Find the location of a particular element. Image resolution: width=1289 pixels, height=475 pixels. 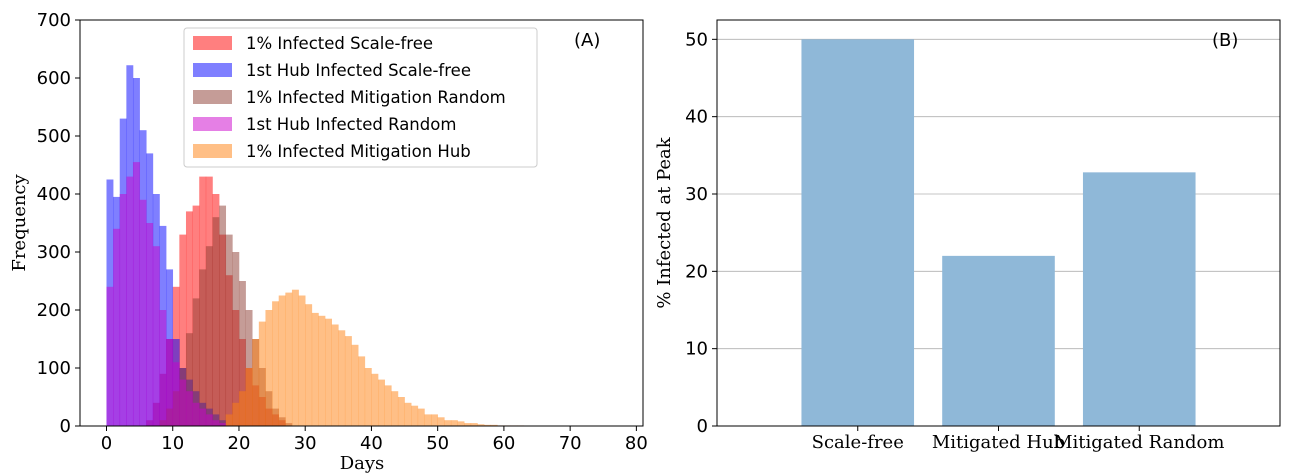

y-tick-label: 500 is located at coordinates (54, 136).